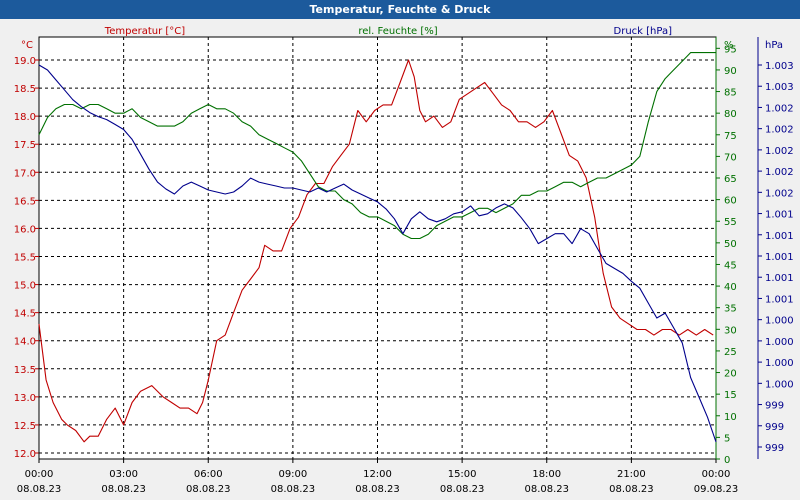 This screenshot has width=800, height=500. Describe the element at coordinates (774, 45) in the screenshot. I see `pressure-unit: hPa` at that location.